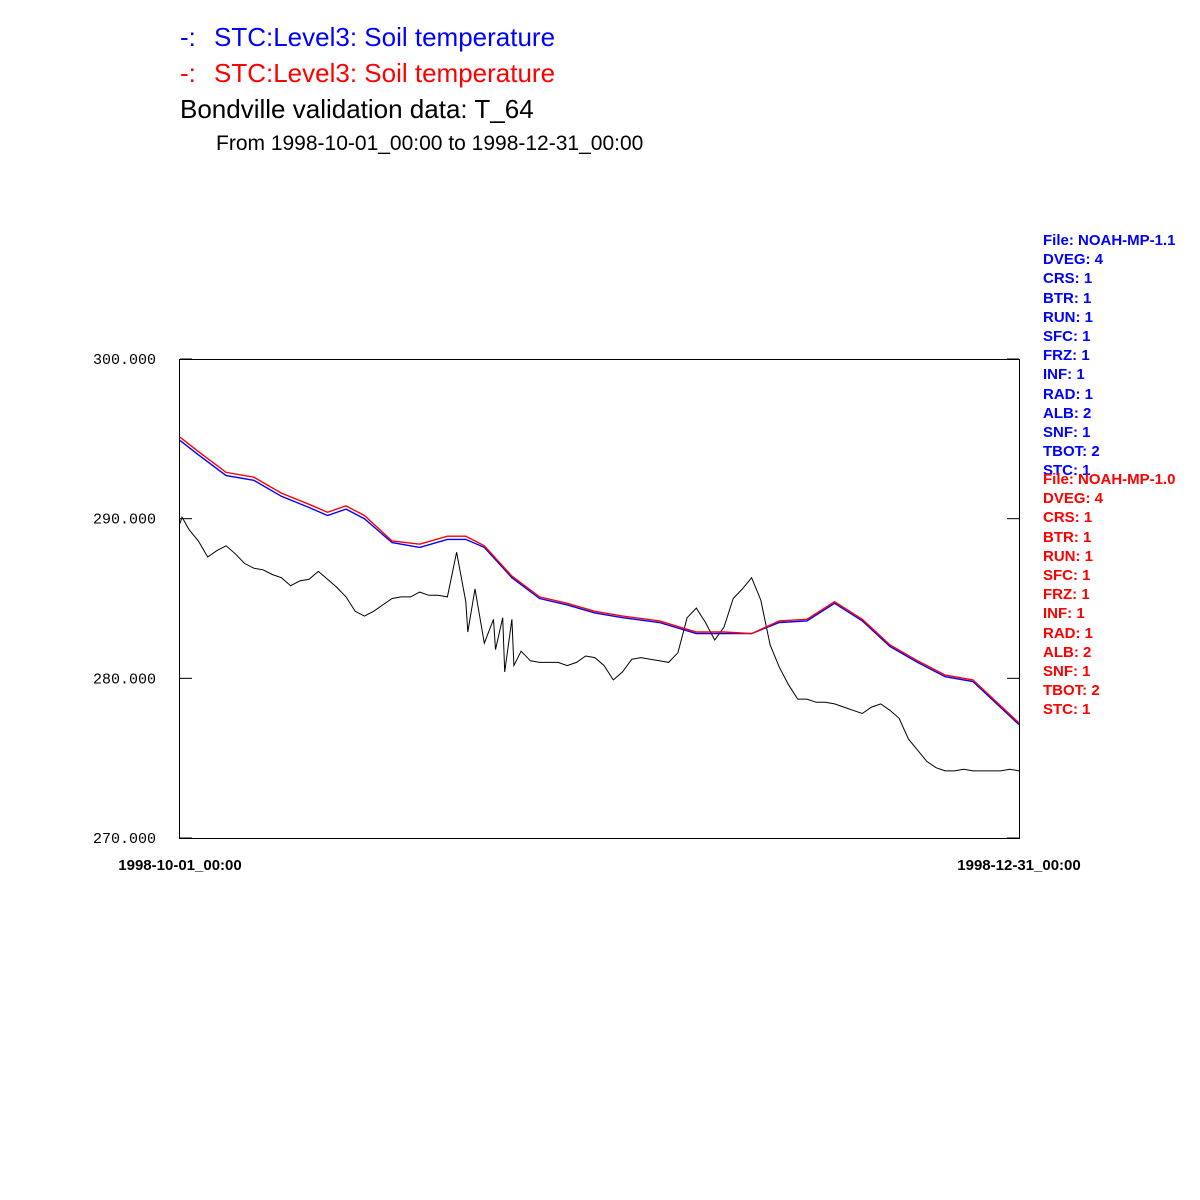  I want to click on legend-blue-btr: BTR: 1, so click(1067, 298).